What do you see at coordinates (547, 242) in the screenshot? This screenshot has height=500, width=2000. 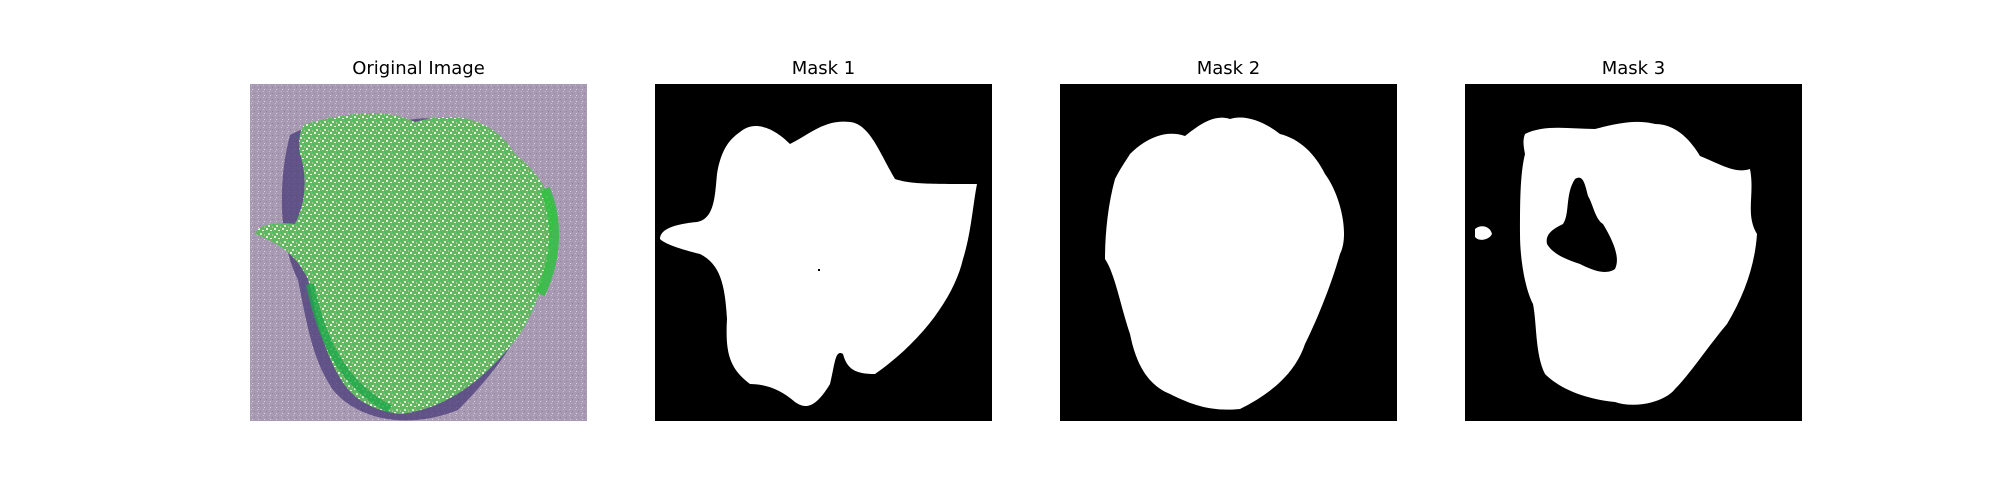 I see `leaf-tip` at bounding box center [547, 242].